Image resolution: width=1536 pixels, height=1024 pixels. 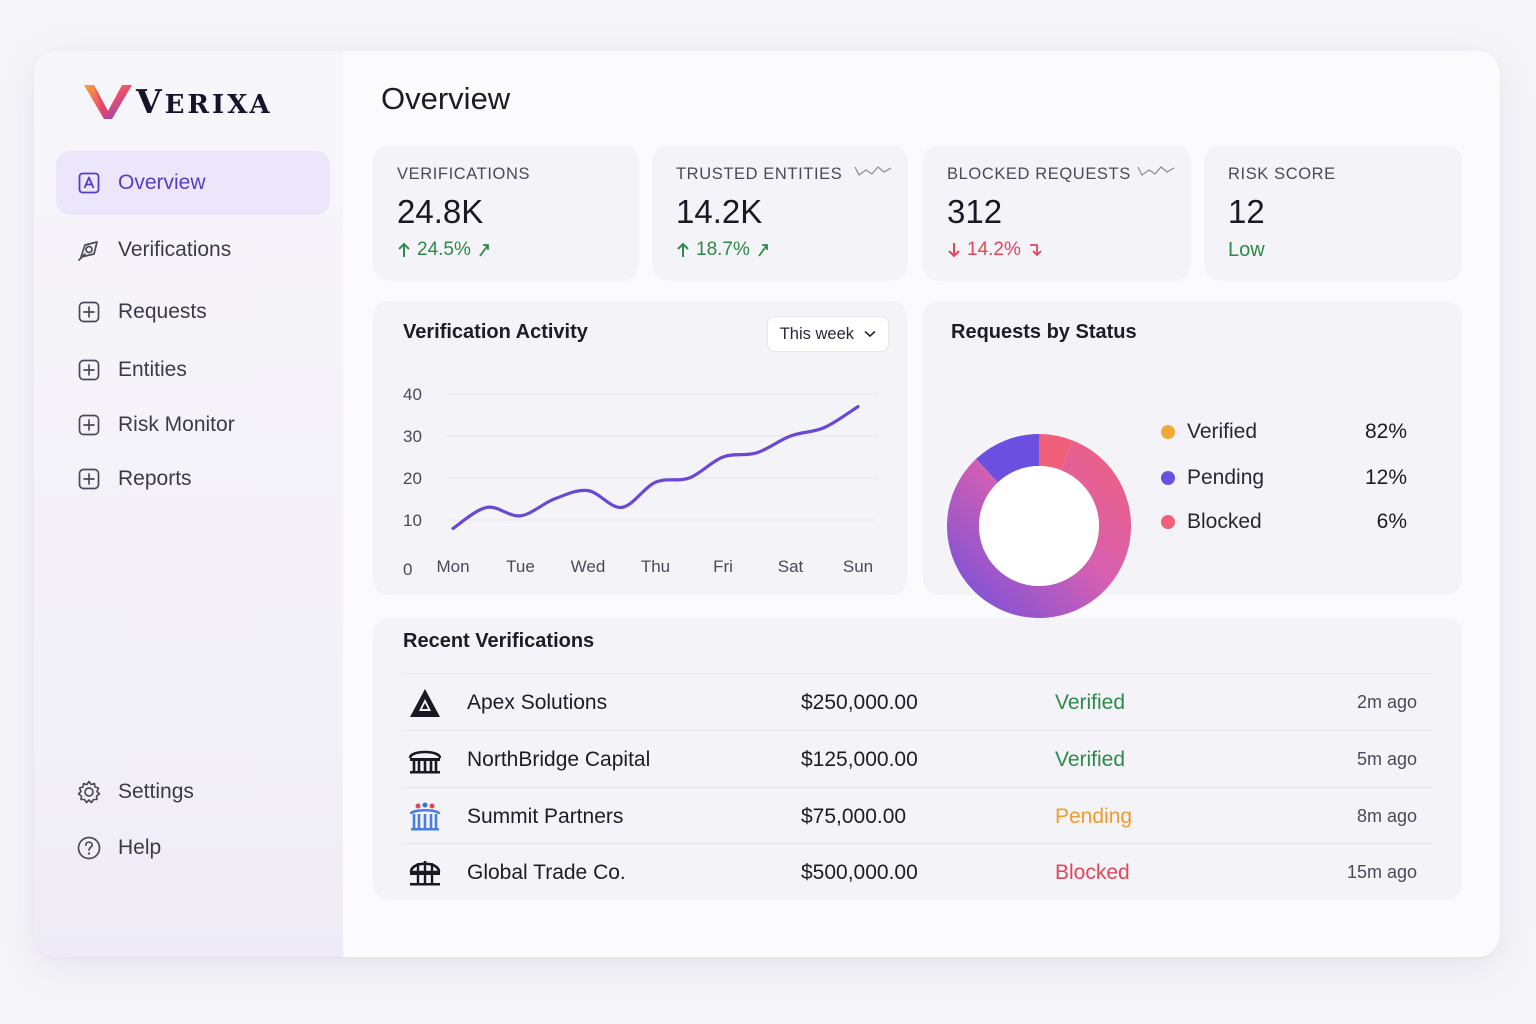 What do you see at coordinates (425, 760) in the screenshot?
I see `northbridge-logo-icon` at bounding box center [425, 760].